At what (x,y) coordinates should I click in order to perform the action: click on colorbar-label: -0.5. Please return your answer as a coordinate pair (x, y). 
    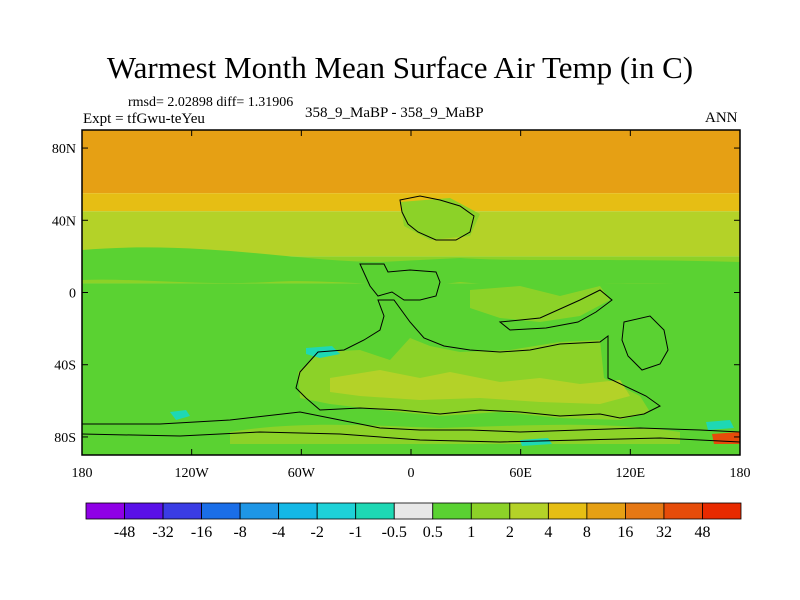
    Looking at the image, I should click on (394, 532).